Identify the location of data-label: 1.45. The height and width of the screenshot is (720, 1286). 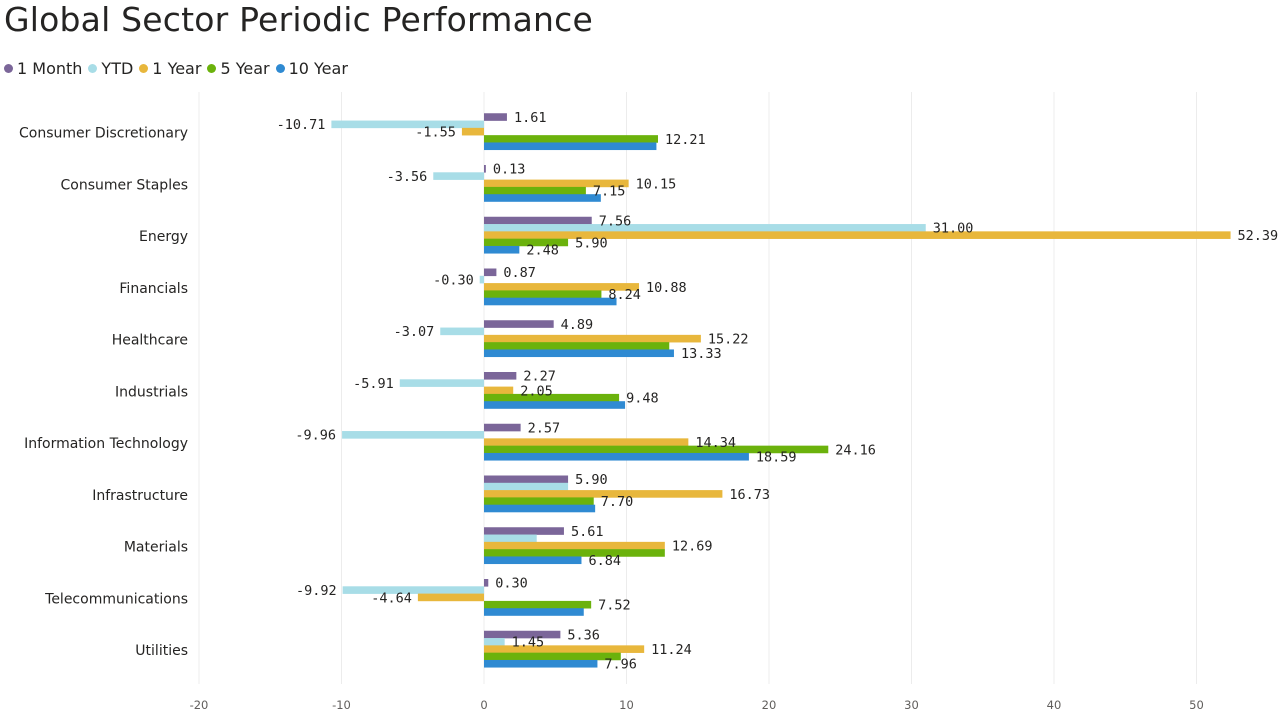
(528, 643).